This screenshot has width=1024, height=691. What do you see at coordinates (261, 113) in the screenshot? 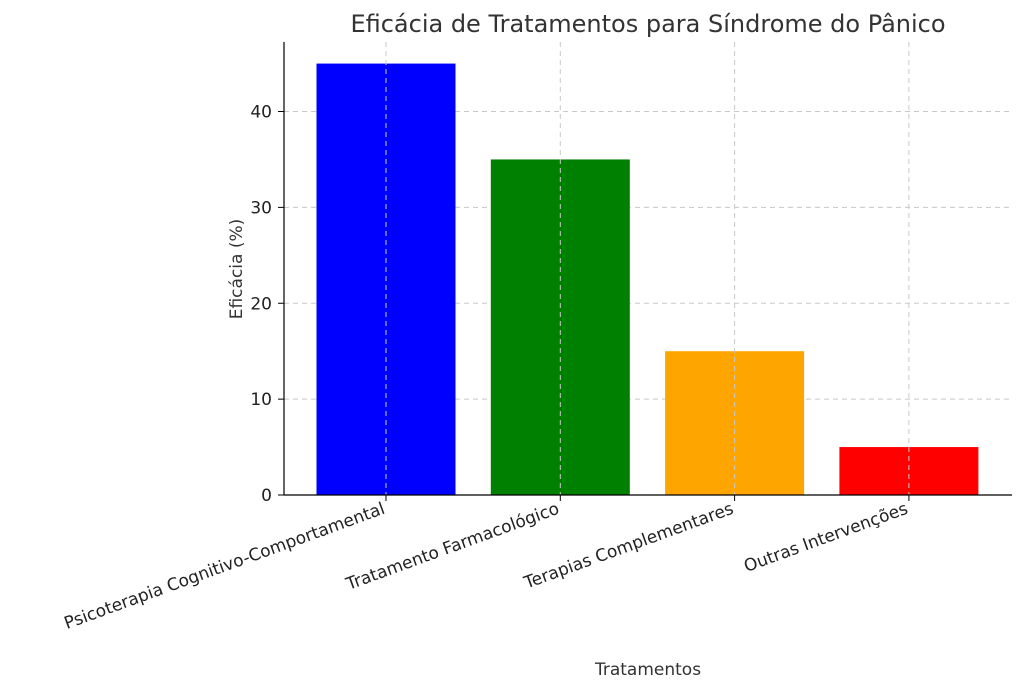
I see `y-tick-label: 40` at bounding box center [261, 113].